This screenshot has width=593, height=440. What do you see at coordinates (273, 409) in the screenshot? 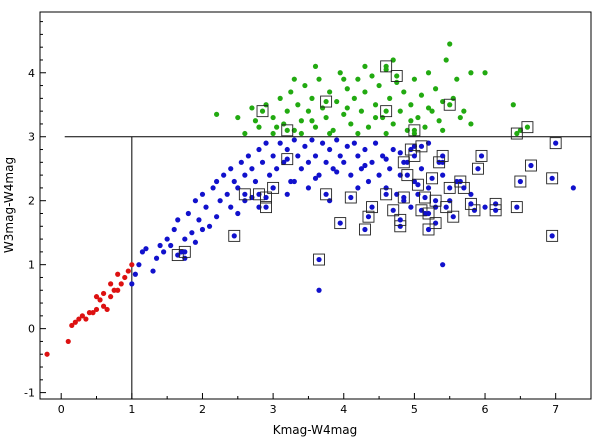
I see `x-tick-label: 3` at bounding box center [273, 409].